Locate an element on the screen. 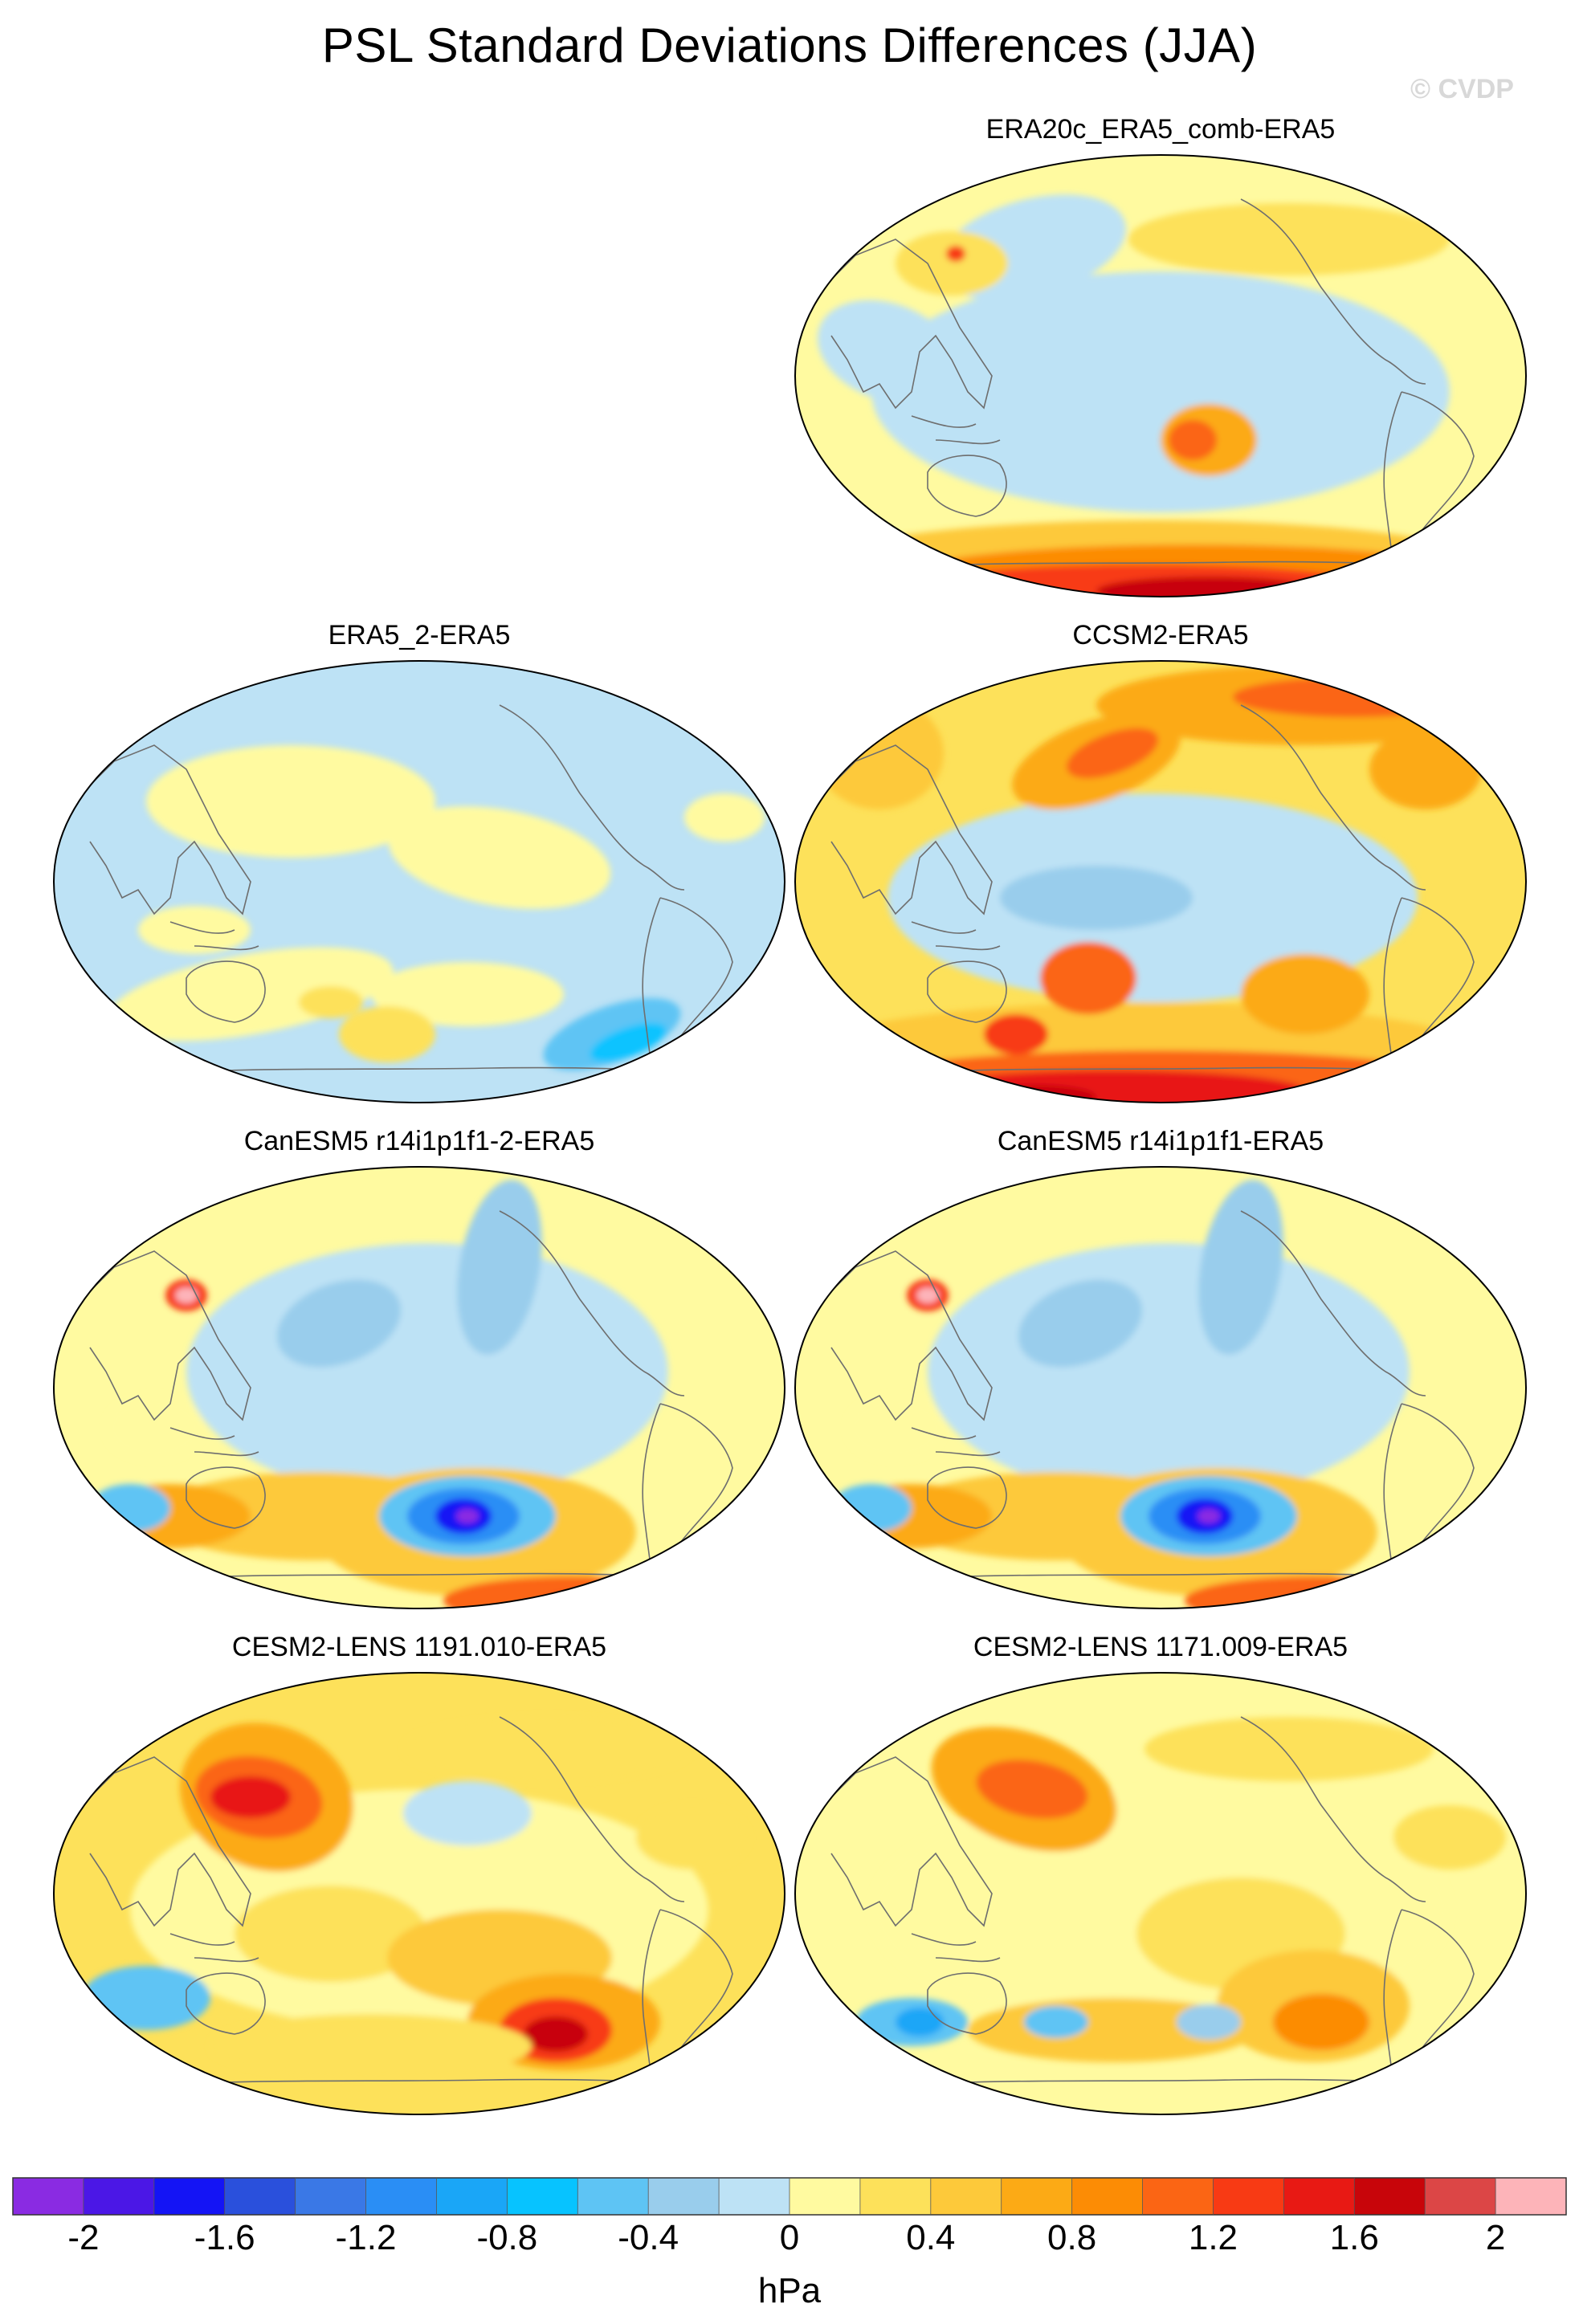 This screenshot has width=1579, height=2324. panel-title-cesm2-1191: CESM2-LENS 1191.010-ERA5 is located at coordinates (419, 1647).